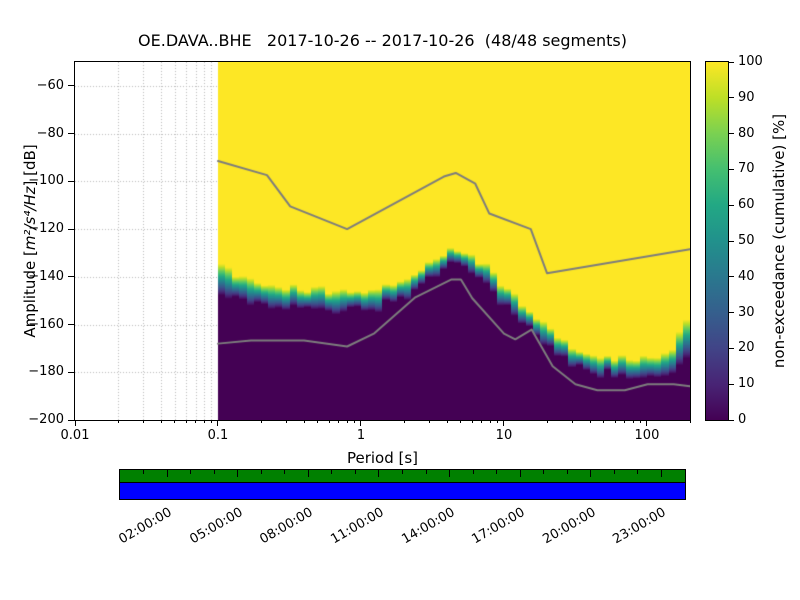 This screenshot has height=600, width=800. What do you see at coordinates (746, 348) in the screenshot?
I see `colorbar-tick-label: 20` at bounding box center [746, 348].